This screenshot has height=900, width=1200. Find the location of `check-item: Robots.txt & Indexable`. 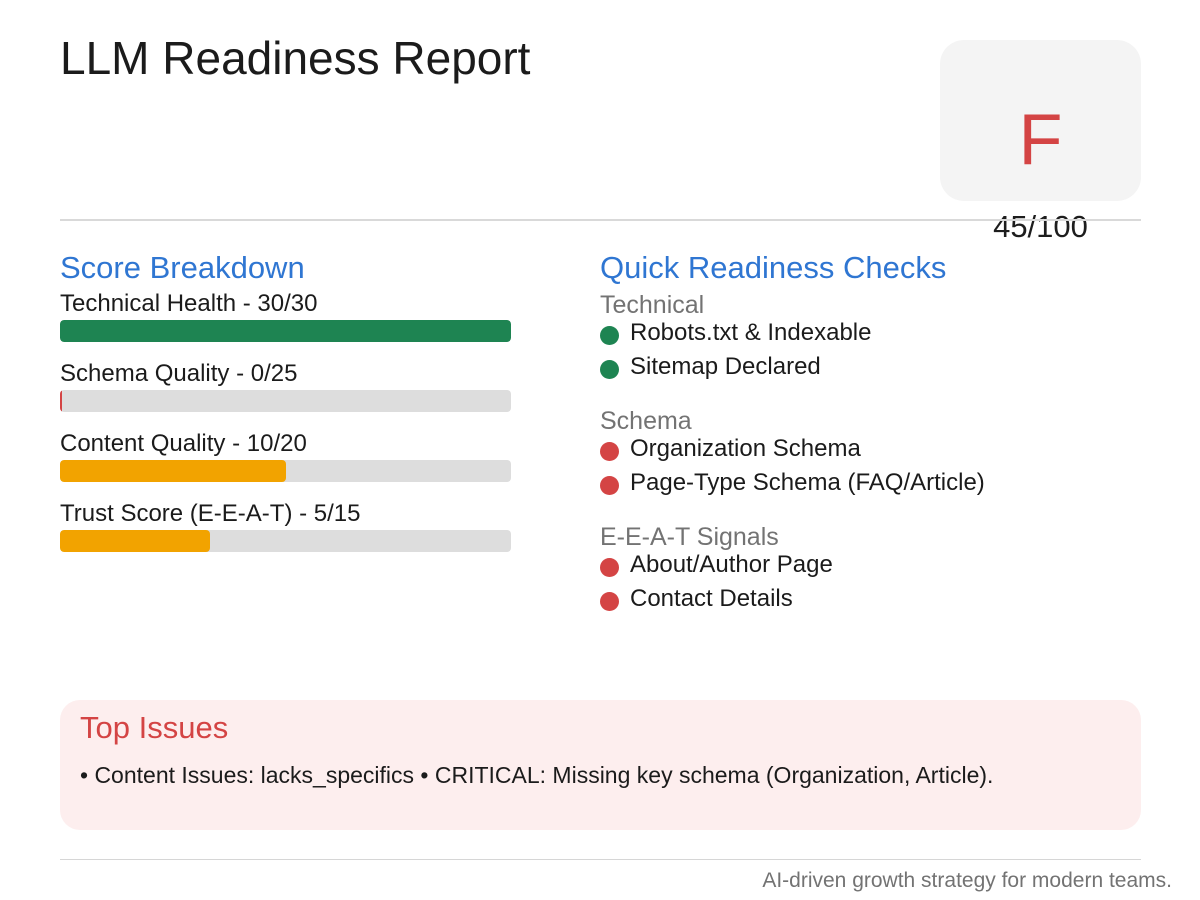

check-item: Robots.txt & Indexable is located at coordinates (870, 336).